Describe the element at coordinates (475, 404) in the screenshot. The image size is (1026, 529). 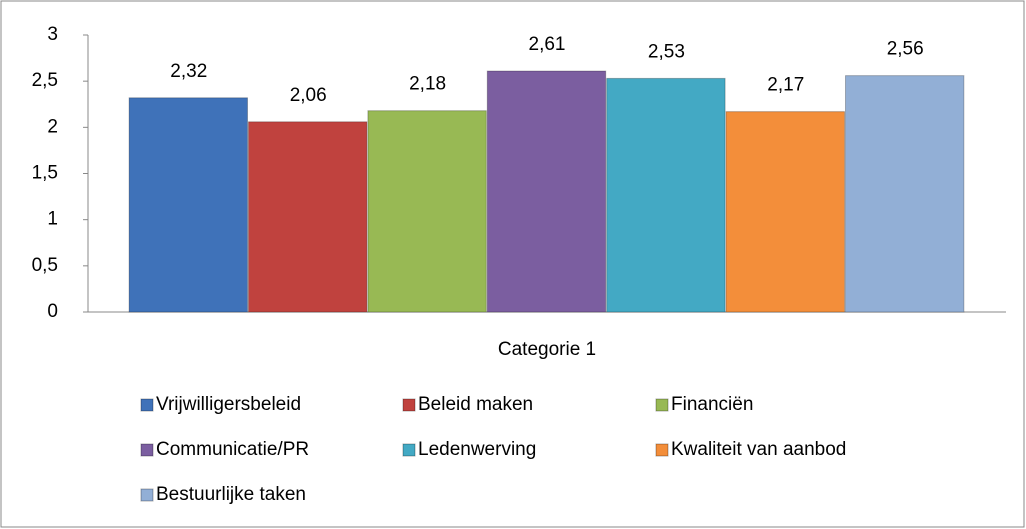
I see `legend-label: Beleid maken` at that location.